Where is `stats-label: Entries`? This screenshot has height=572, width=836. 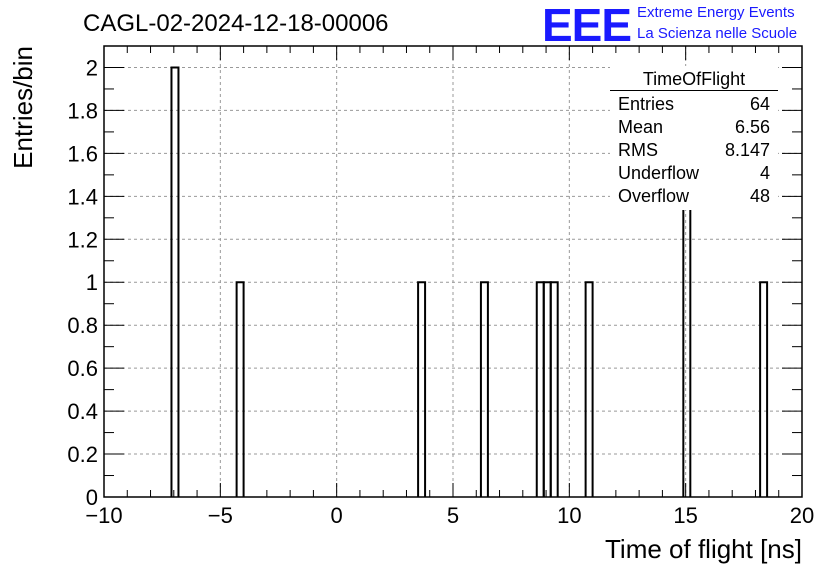 stats-label: Entries is located at coordinates (646, 104).